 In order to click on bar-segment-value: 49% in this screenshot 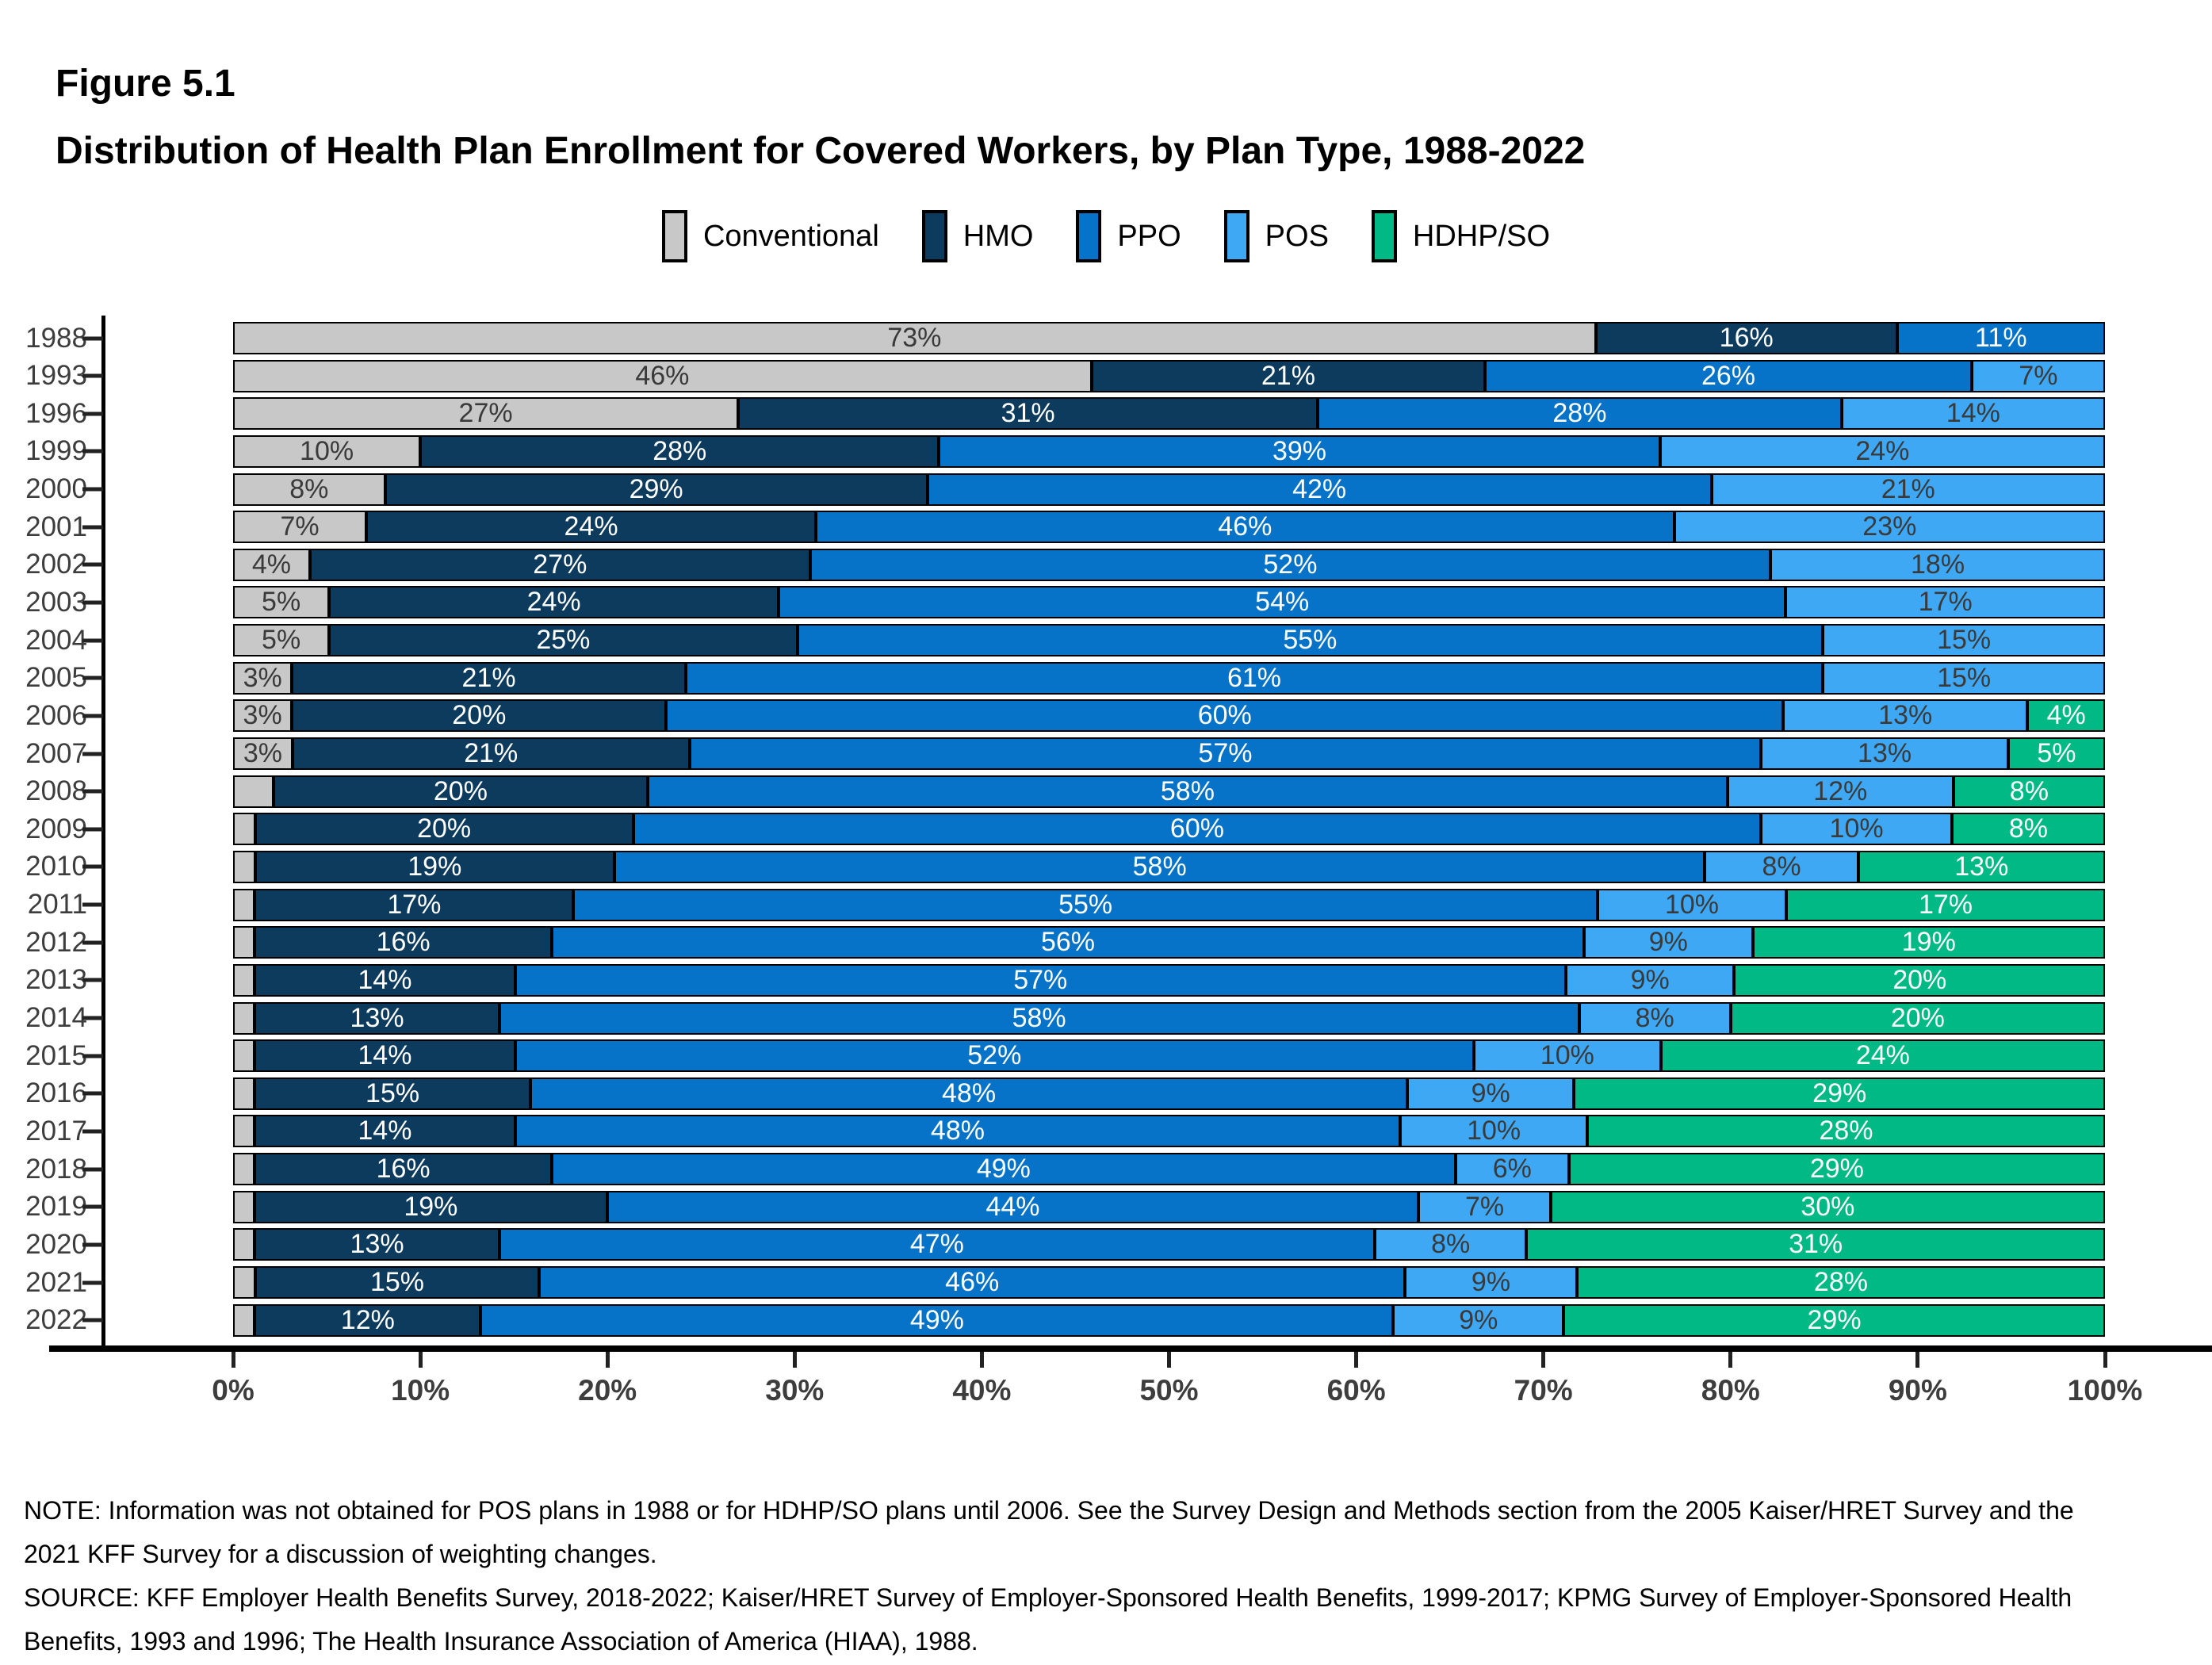, I will do `click(936, 1319)`.